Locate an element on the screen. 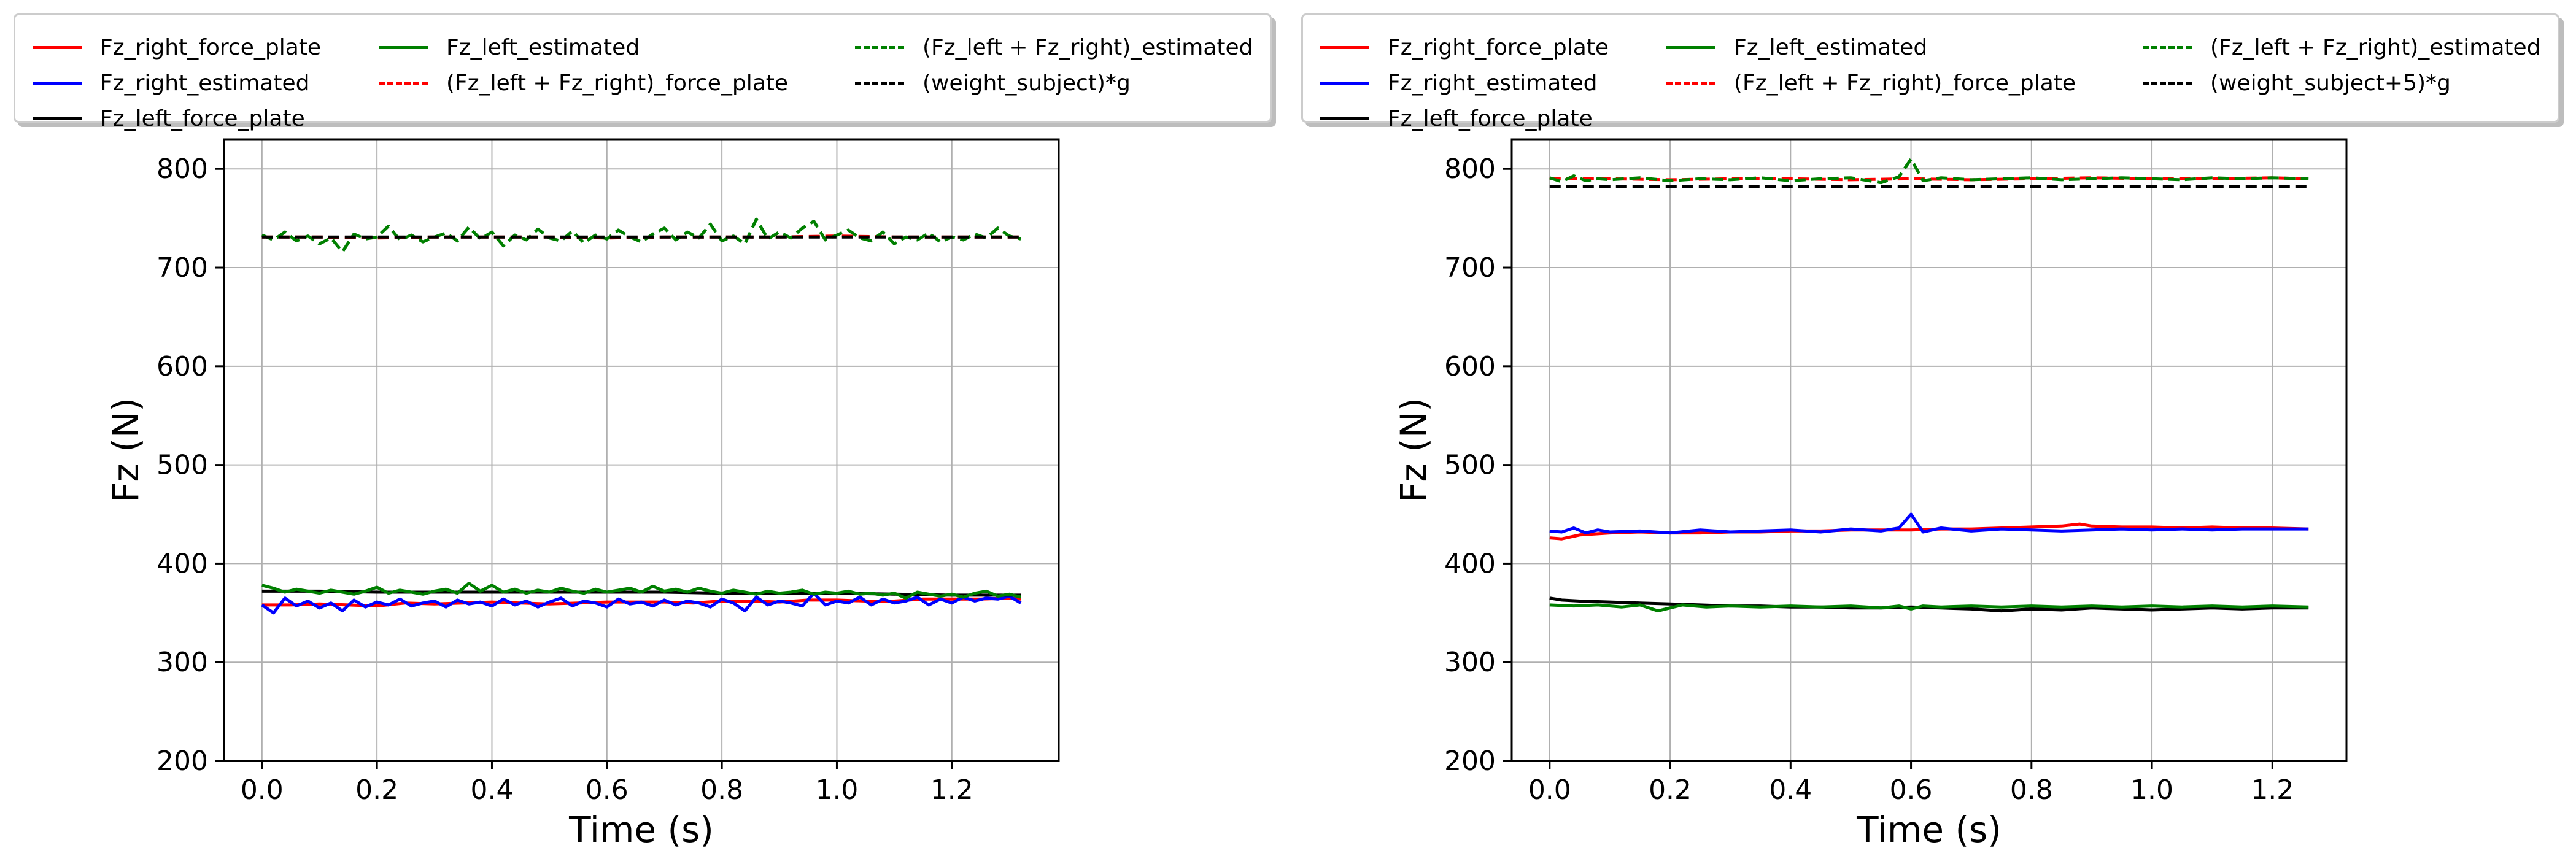  legend-label: (weight_subject+5)*g is located at coordinates (2330, 83).